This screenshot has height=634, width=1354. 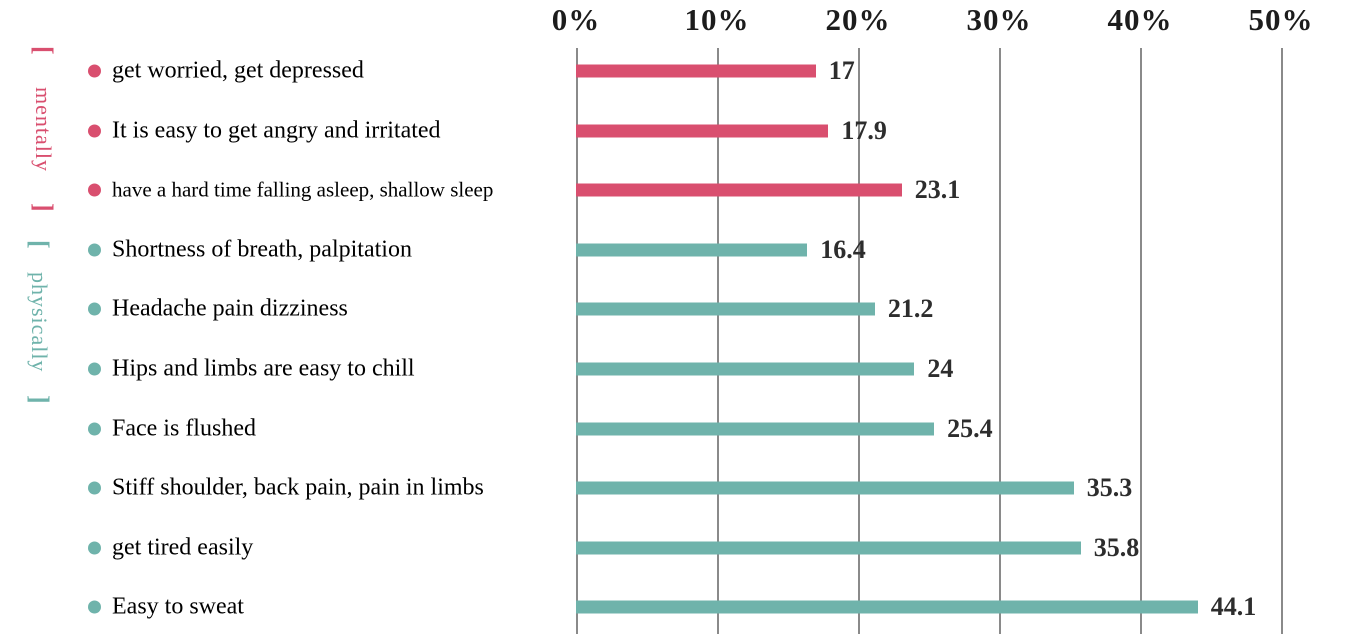 I want to click on group-label-mentally: [ mentally ], so click(x=43, y=129).